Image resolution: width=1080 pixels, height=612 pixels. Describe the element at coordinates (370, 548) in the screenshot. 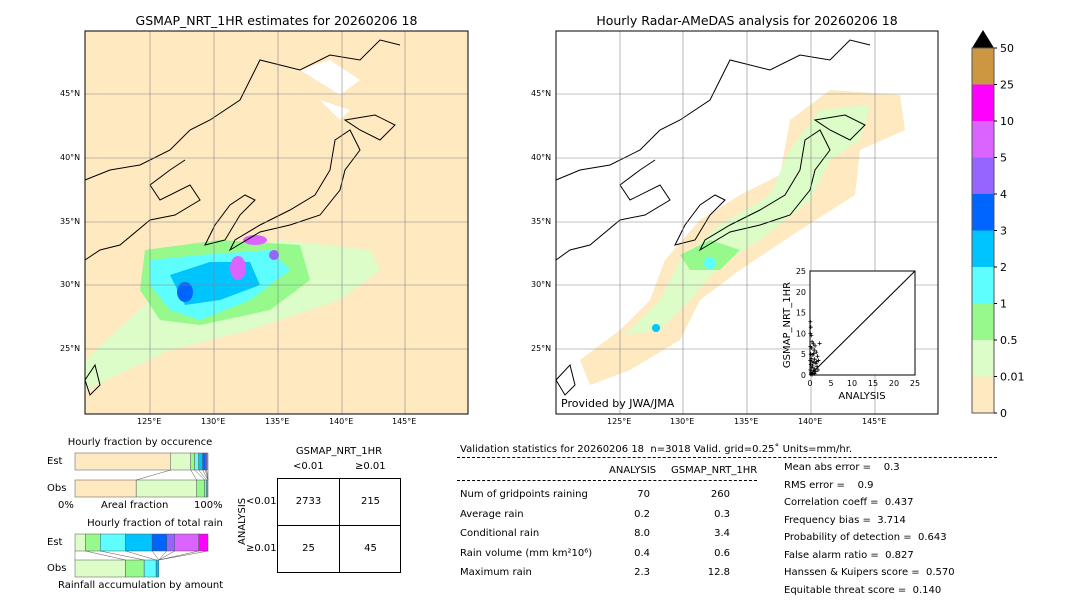

I see `cell-hit: 45` at that location.